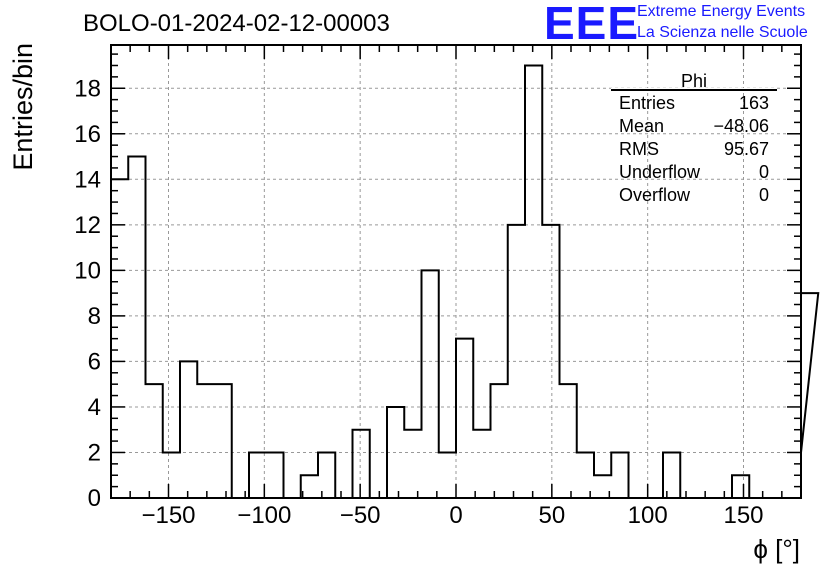 Image resolution: width=836 pixels, height=572 pixels. I want to click on stats-label: Entries, so click(647, 103).